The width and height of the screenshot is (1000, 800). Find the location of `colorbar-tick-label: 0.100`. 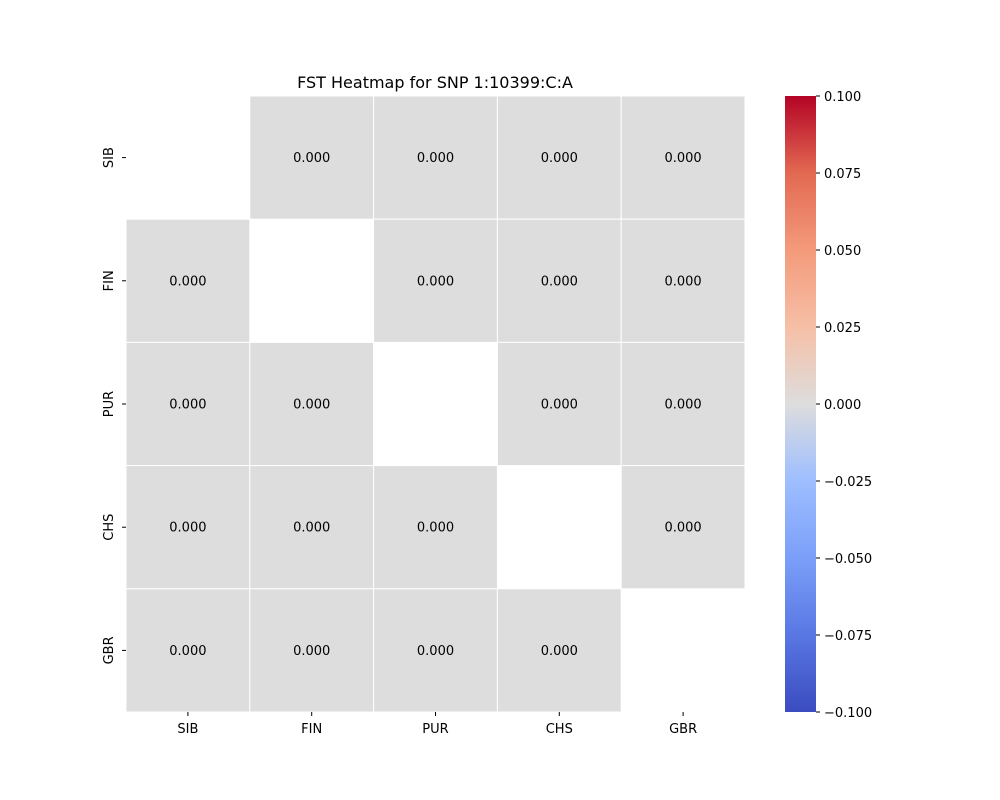

colorbar-tick-label: 0.100 is located at coordinates (842, 97).